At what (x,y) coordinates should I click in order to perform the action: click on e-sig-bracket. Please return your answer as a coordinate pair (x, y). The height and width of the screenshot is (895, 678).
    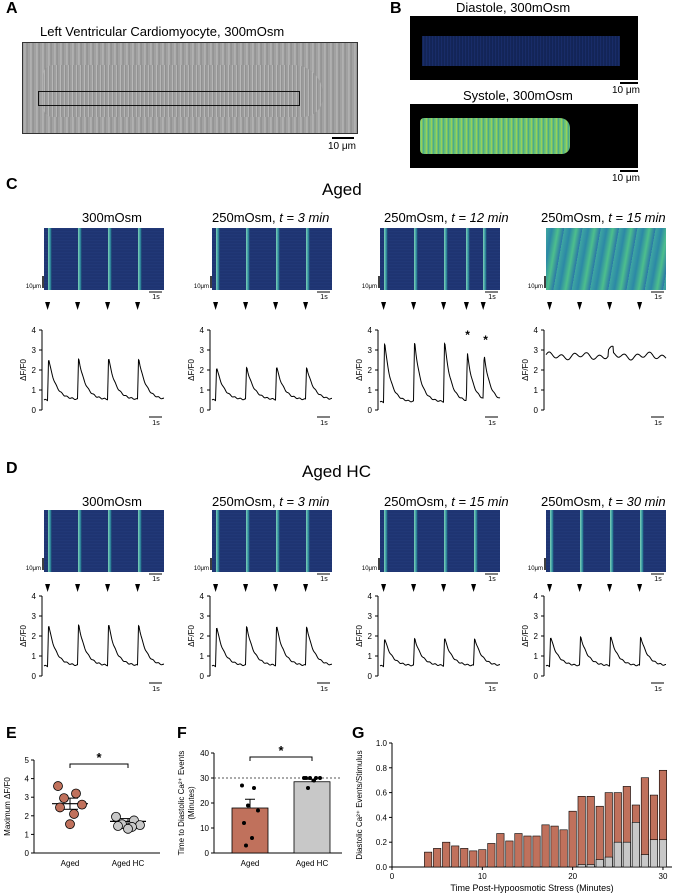
    Looking at the image, I should click on (99, 765).